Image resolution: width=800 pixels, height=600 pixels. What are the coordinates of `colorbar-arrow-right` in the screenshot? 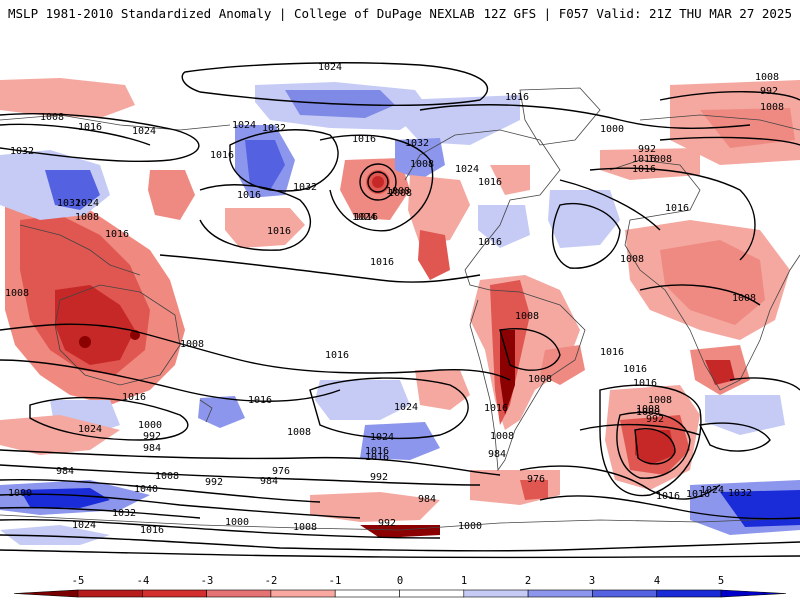 It's located at (753, 593).